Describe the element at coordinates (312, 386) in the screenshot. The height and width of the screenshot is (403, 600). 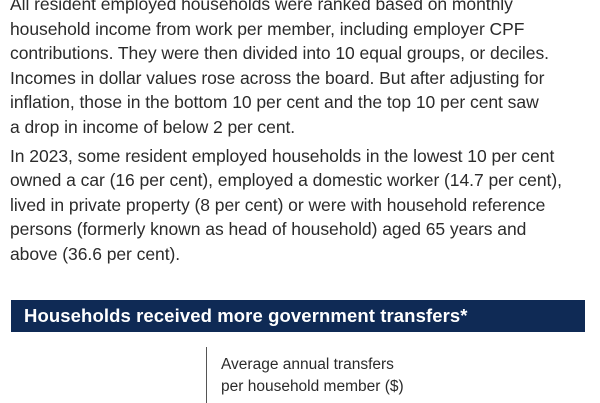
I see `chart-header-line: per household member ($)` at that location.